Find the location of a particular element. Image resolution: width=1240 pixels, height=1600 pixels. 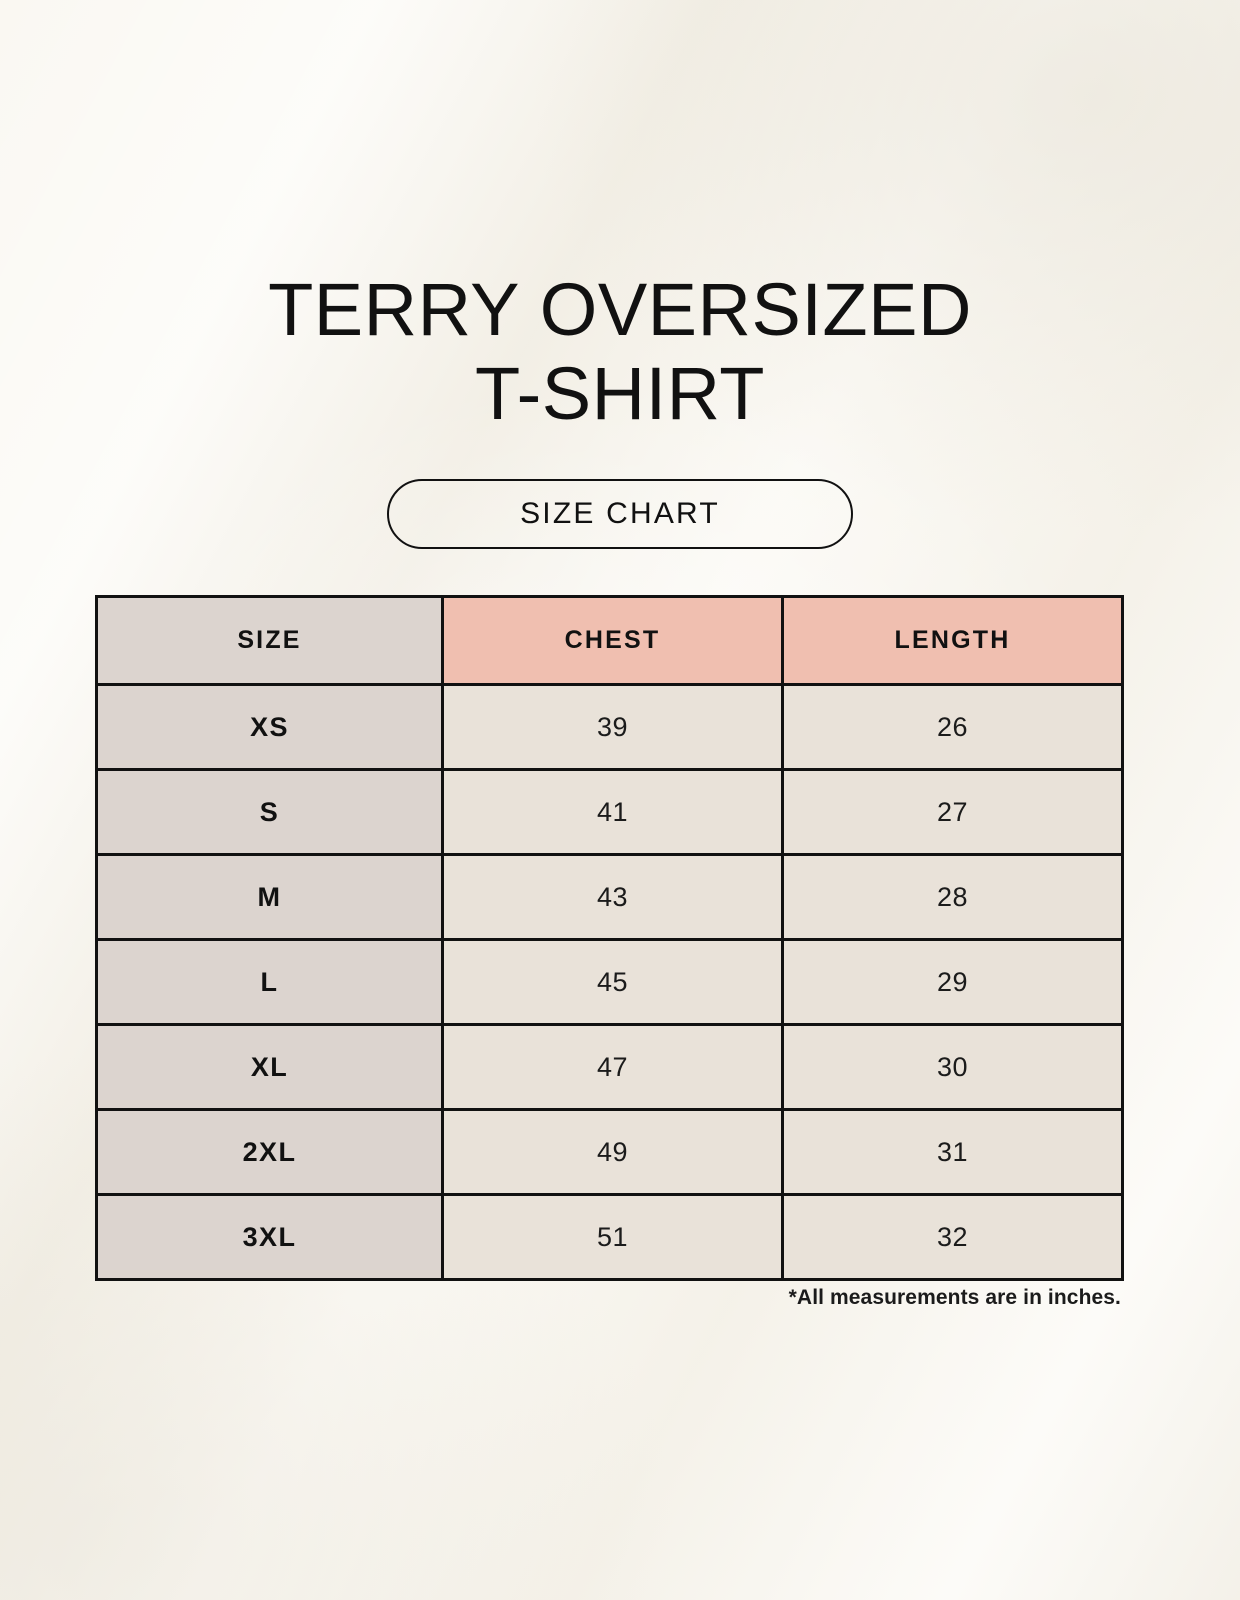

cell-chest: 49 is located at coordinates (612, 1152).